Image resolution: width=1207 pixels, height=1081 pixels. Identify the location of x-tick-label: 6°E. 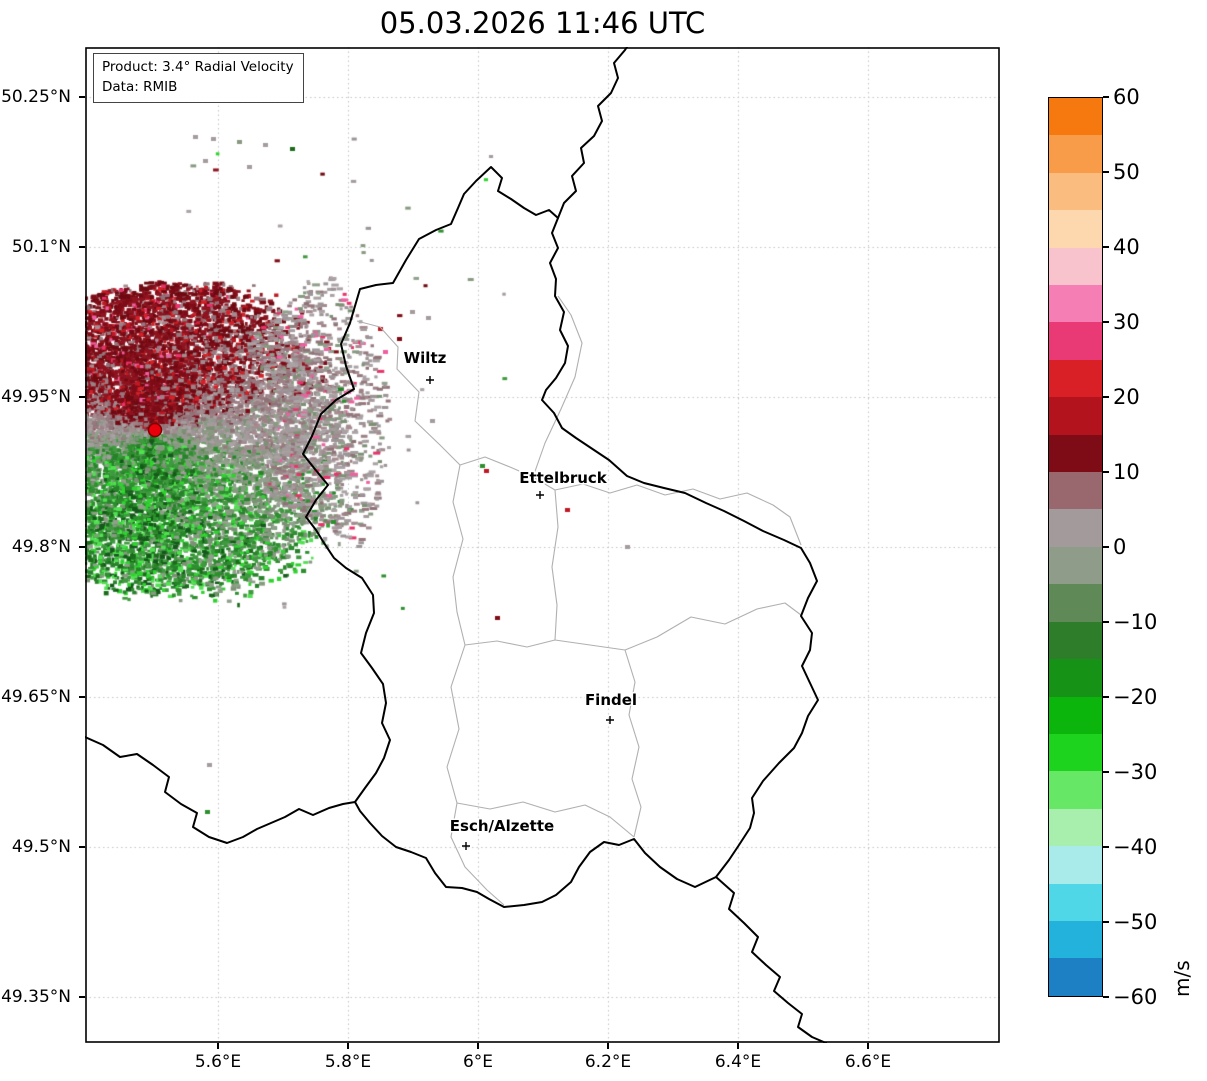
(478, 1062).